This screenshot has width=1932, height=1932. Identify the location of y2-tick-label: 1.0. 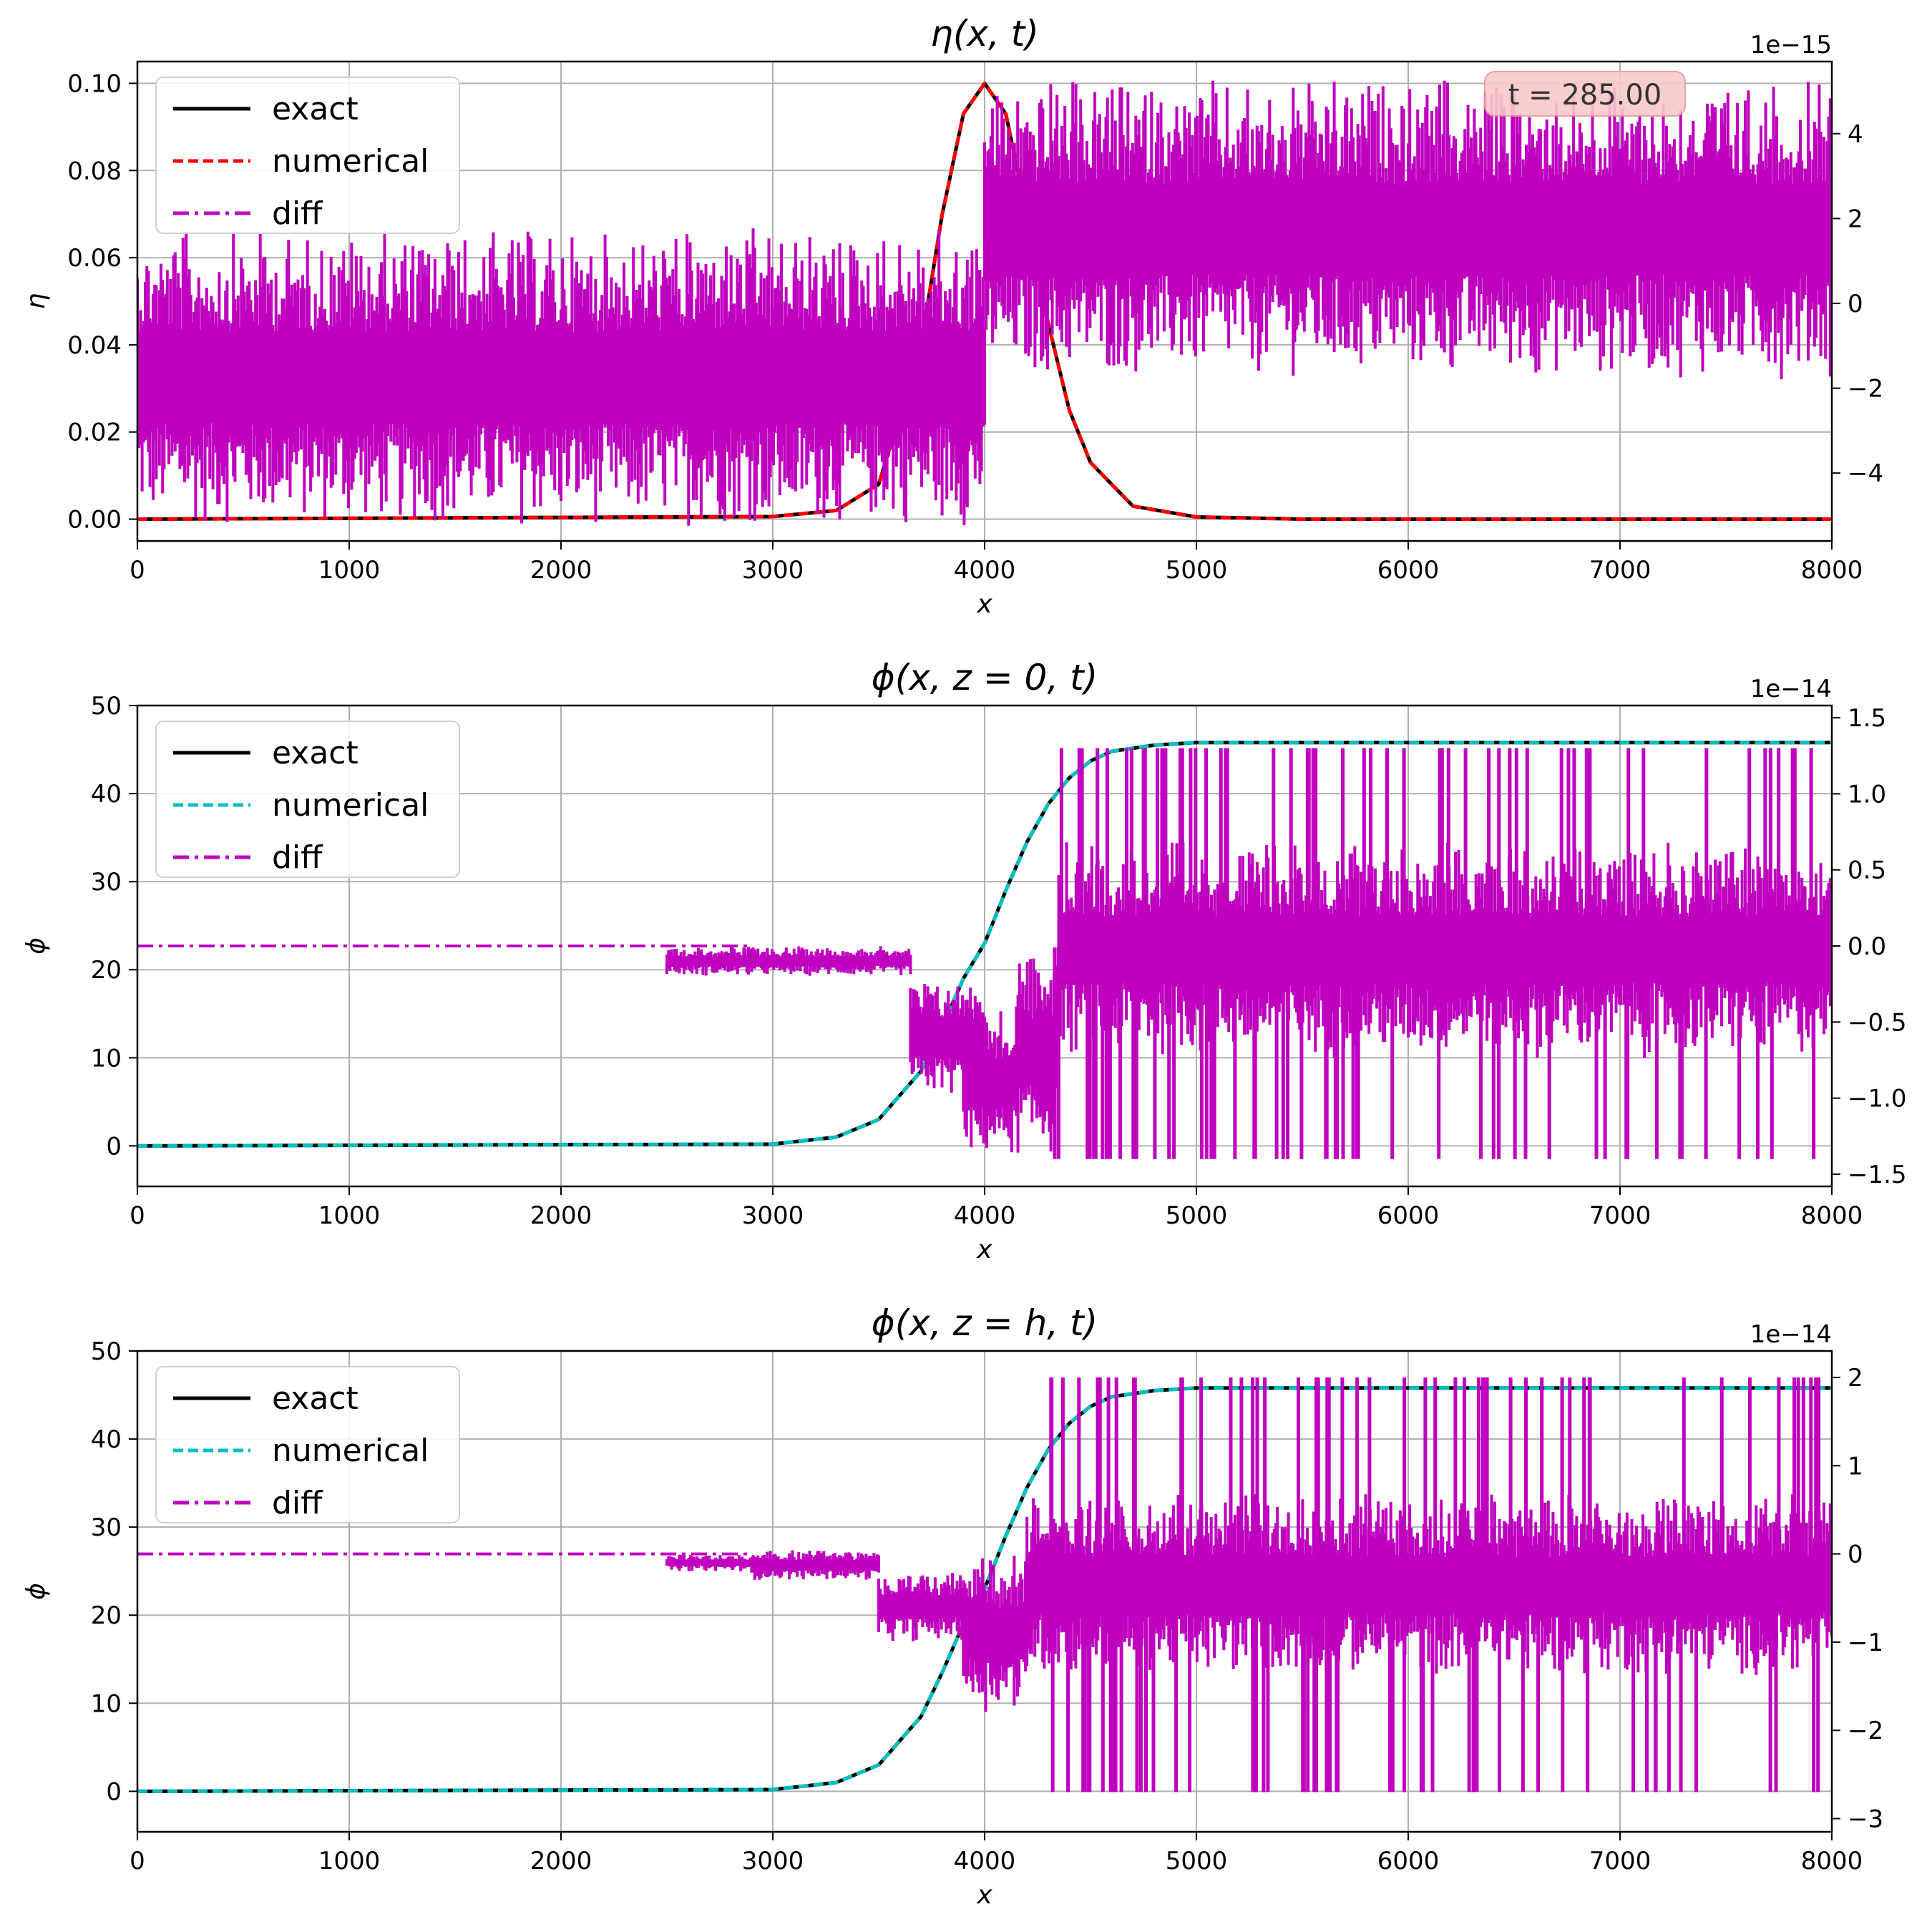
(1867, 794).